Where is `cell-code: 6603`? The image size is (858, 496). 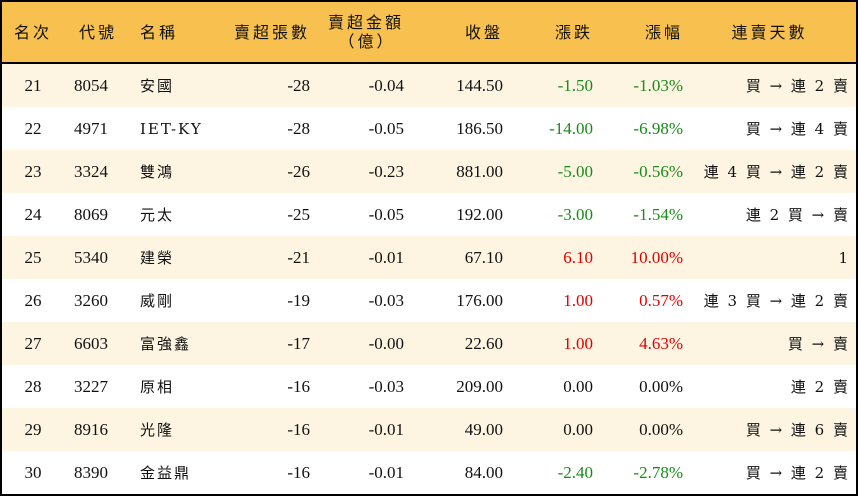
cell-code: 6603 is located at coordinates (98, 343).